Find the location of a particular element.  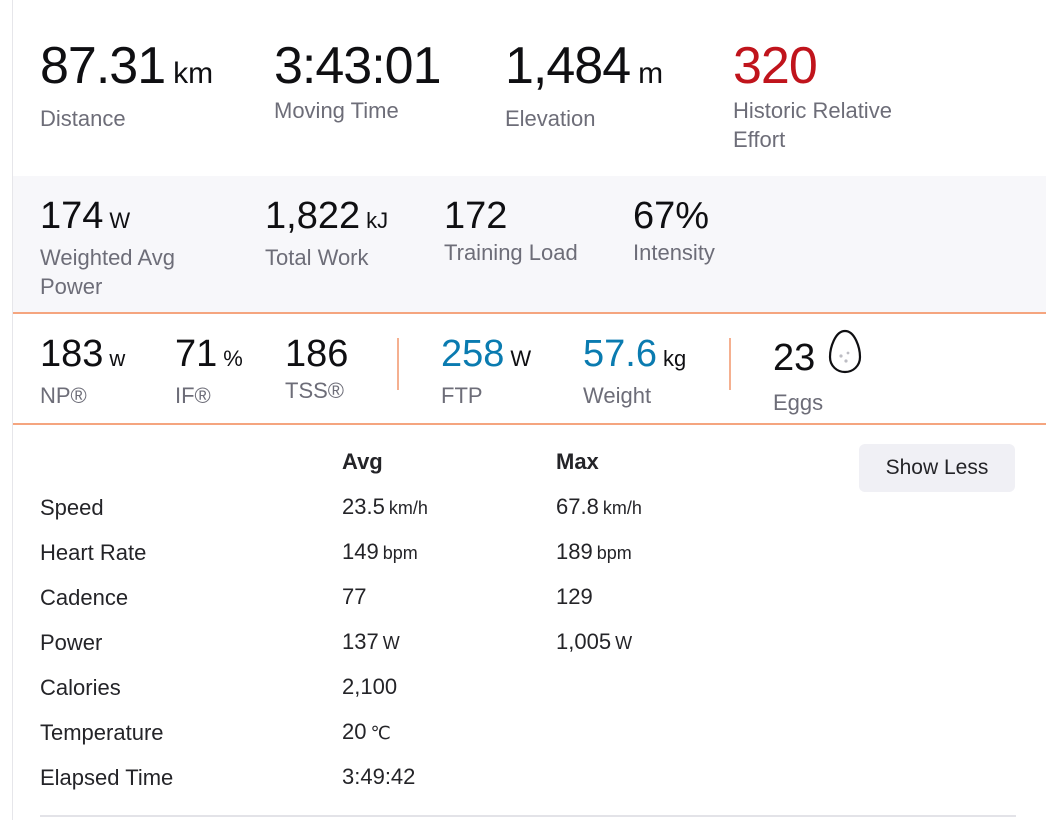

stat-total-work: 1,822 kJ Total Work is located at coordinates (326, 233).